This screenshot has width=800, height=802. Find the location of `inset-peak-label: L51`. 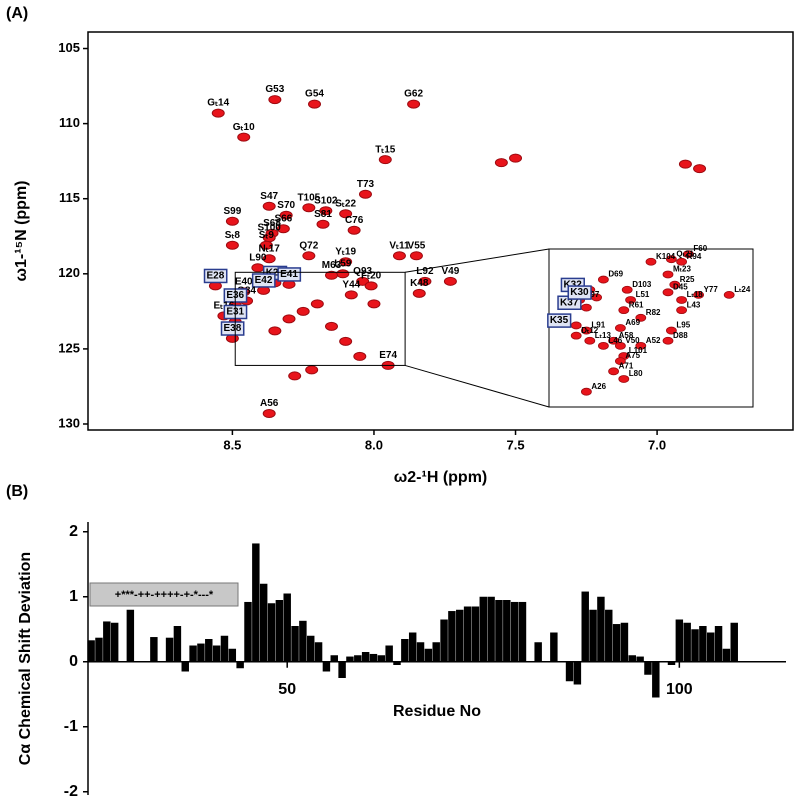

inset-peak-label: L51 is located at coordinates (643, 294).